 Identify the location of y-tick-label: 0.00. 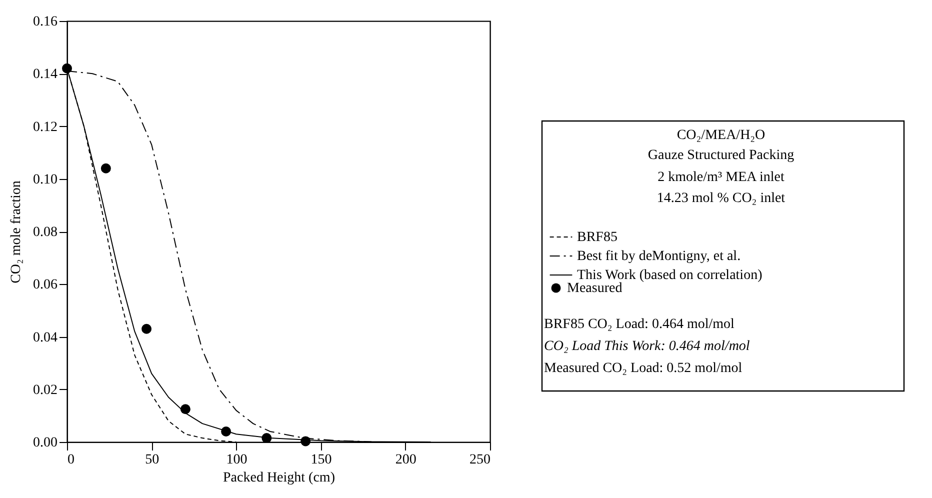
(45, 443).